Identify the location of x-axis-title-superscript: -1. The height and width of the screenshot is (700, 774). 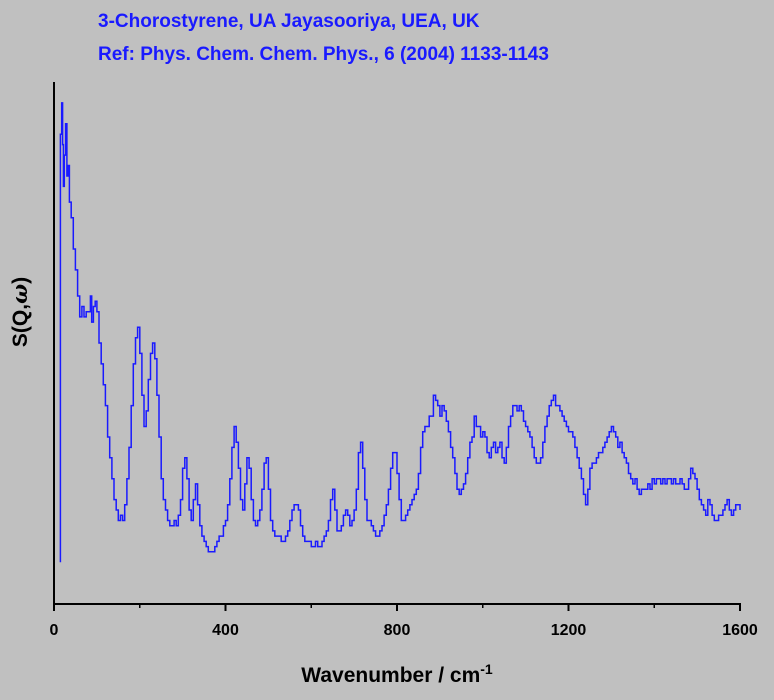
(486, 669).